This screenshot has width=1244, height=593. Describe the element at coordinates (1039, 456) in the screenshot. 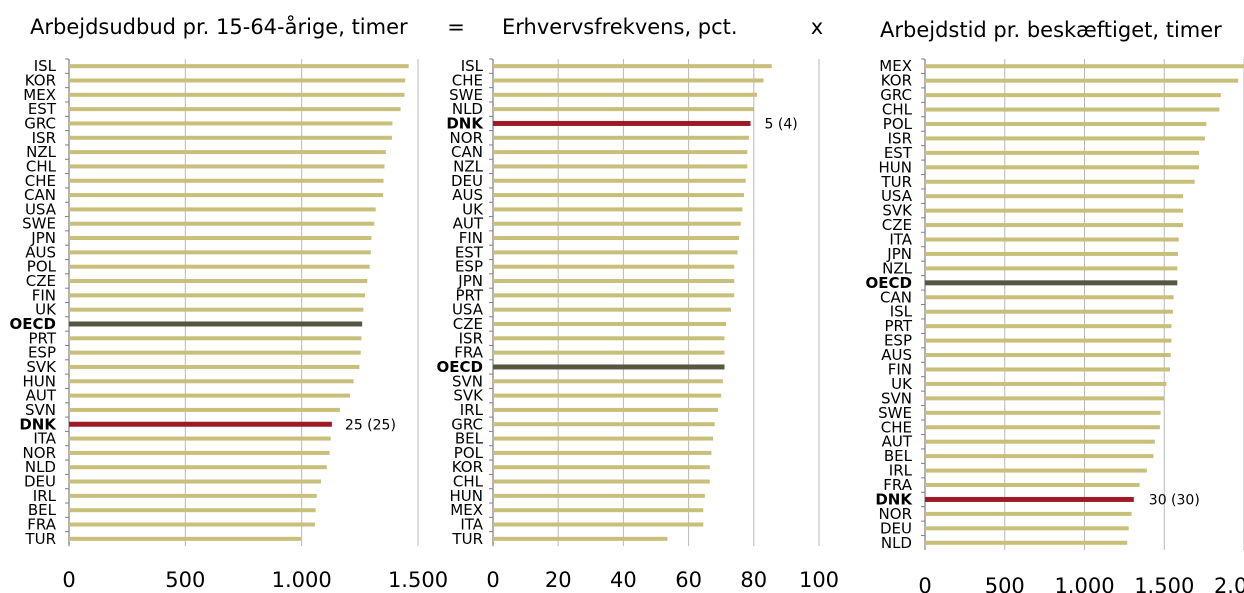

I see `bar-bel` at that location.